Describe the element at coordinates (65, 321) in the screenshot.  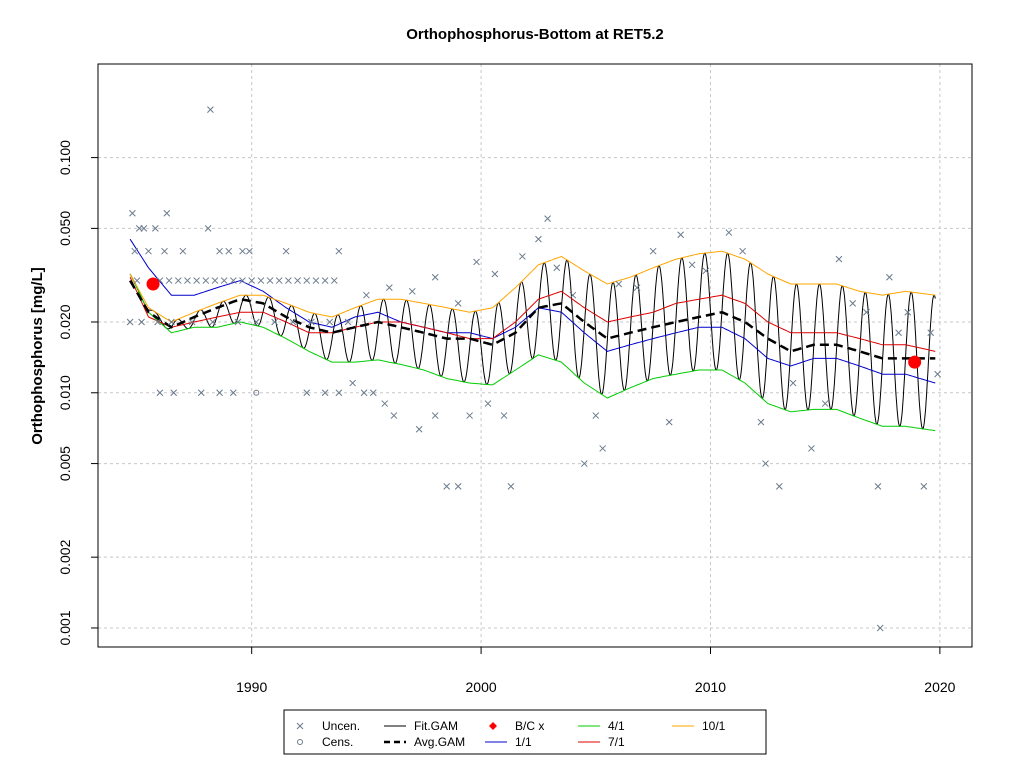
I see `y-tick-label: 0.020` at that location.